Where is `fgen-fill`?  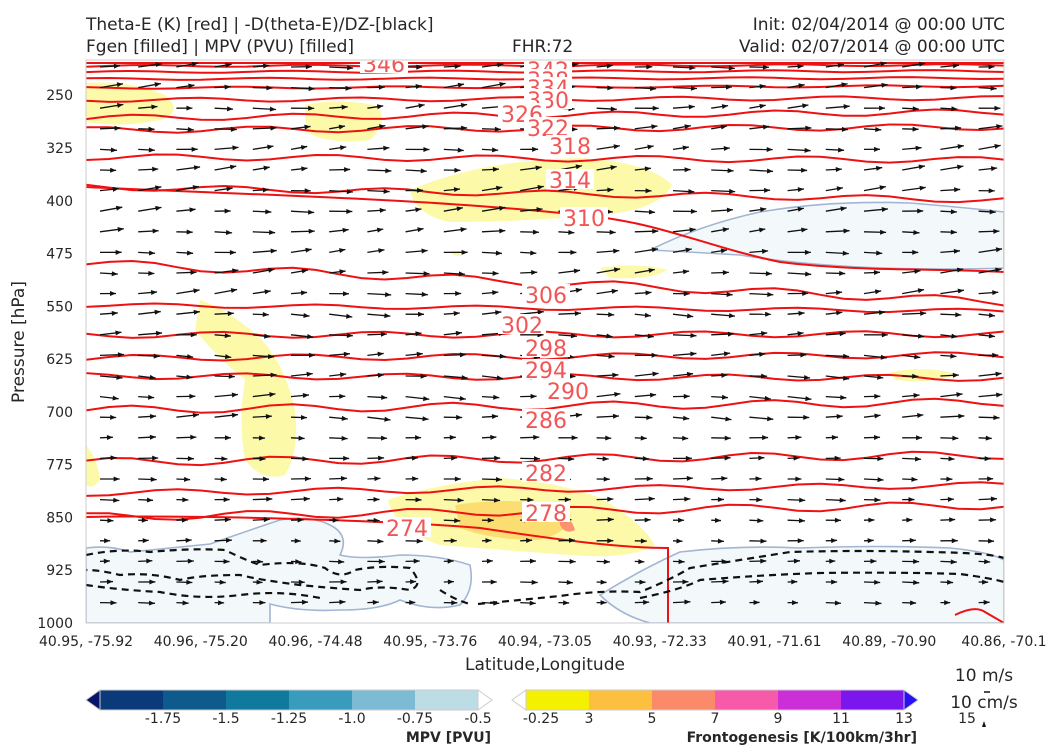 fgen-fill is located at coordinates (130, 103).